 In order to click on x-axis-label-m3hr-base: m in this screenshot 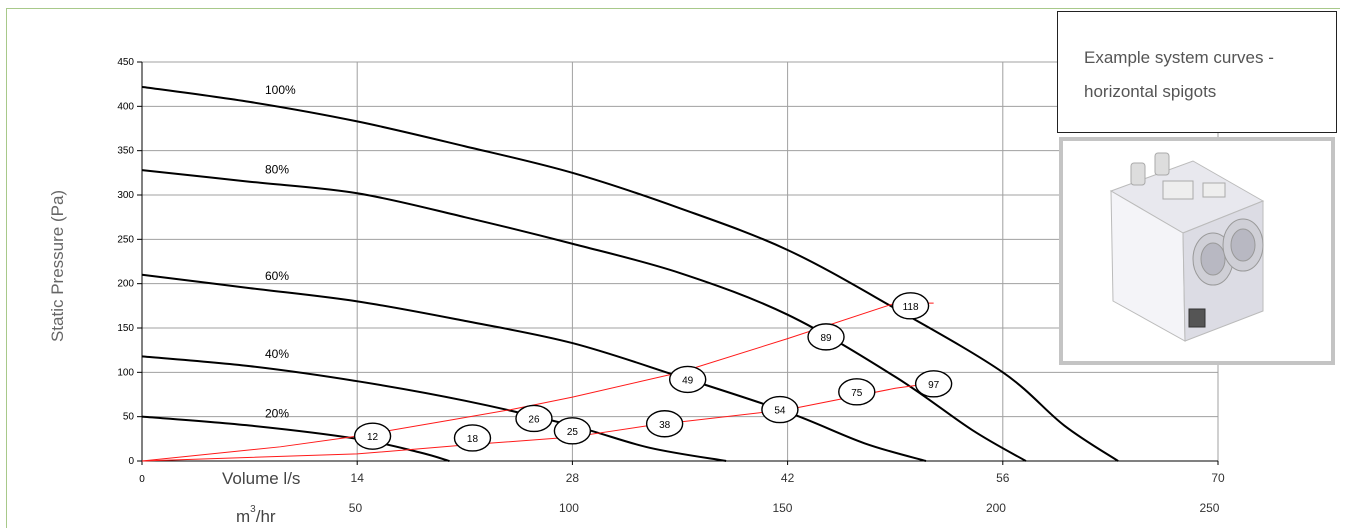, I will do `click(243, 516)`.